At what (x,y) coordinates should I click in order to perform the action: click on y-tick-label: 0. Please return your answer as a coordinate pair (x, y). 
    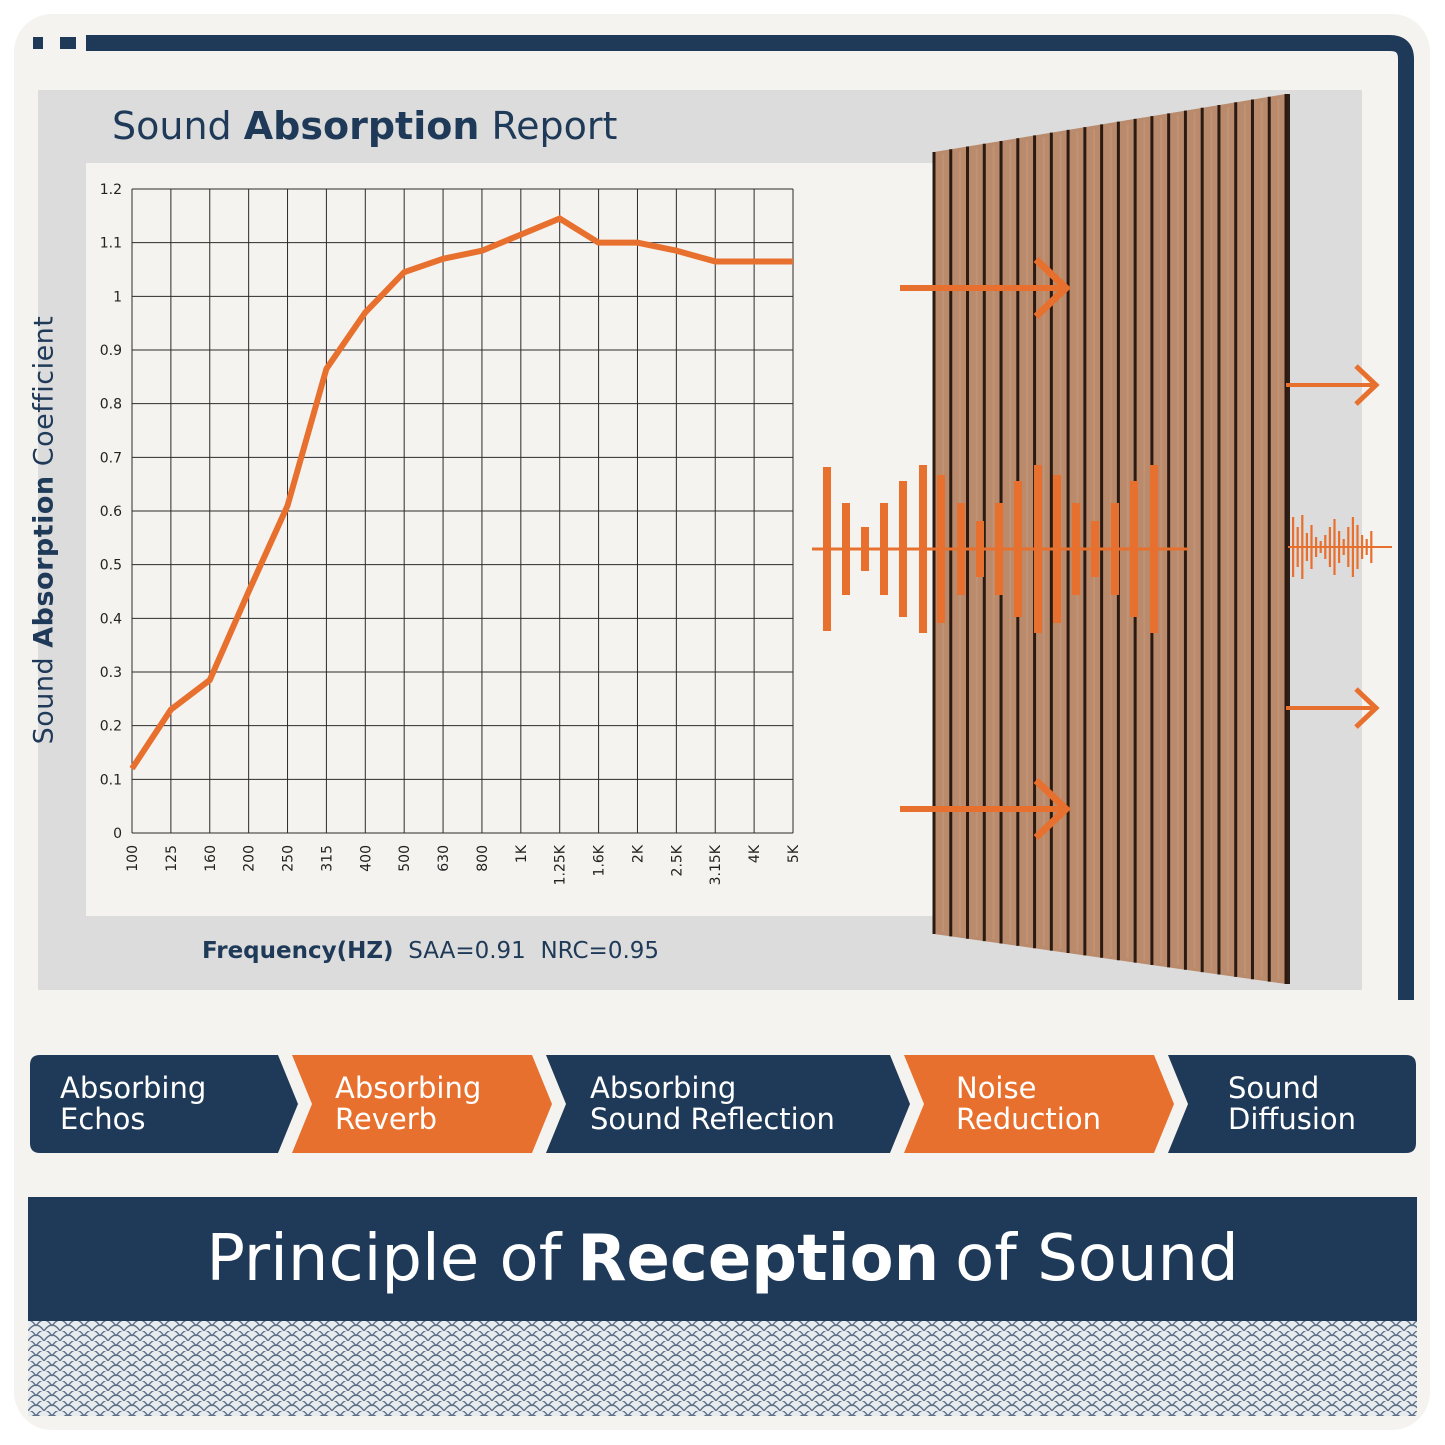
    Looking at the image, I should click on (117, 834).